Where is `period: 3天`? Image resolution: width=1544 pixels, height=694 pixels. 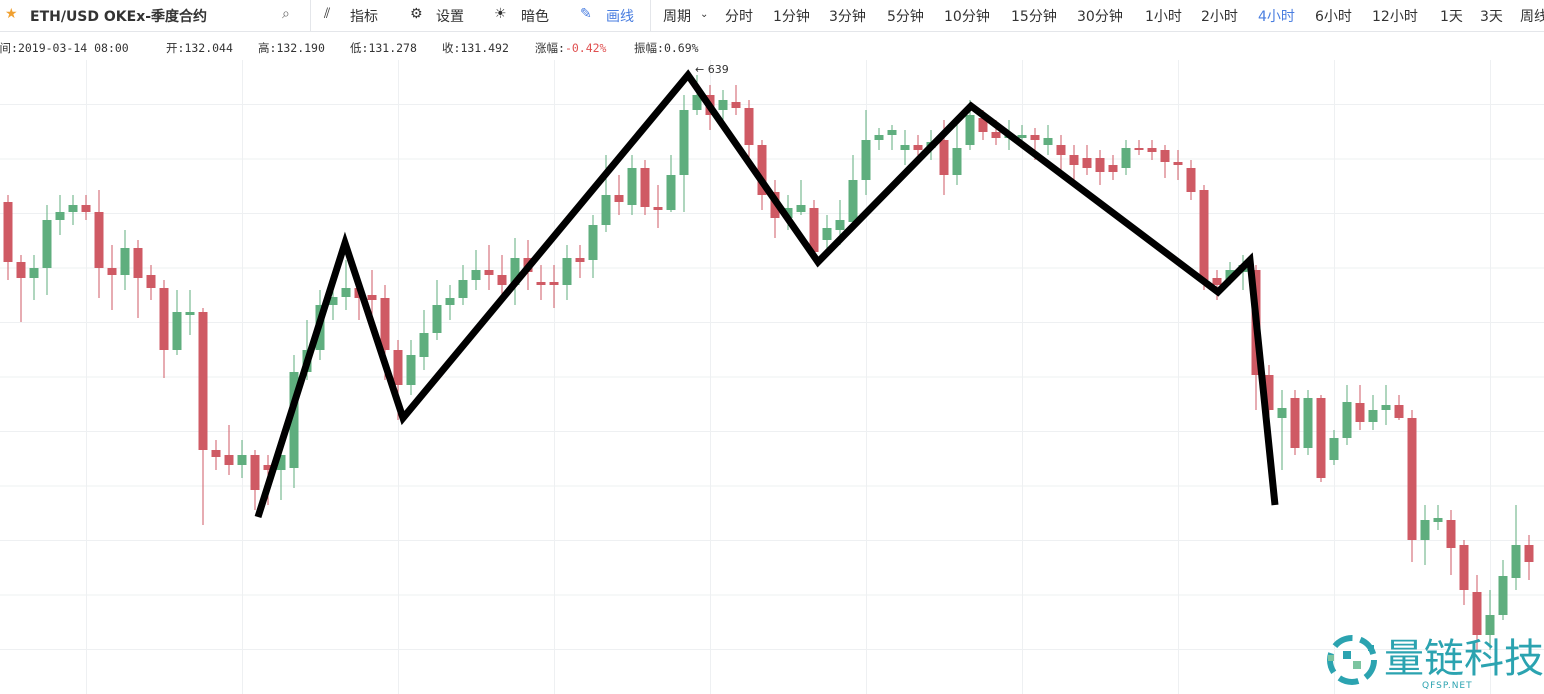
period: 3天 is located at coordinates (1491, 17).